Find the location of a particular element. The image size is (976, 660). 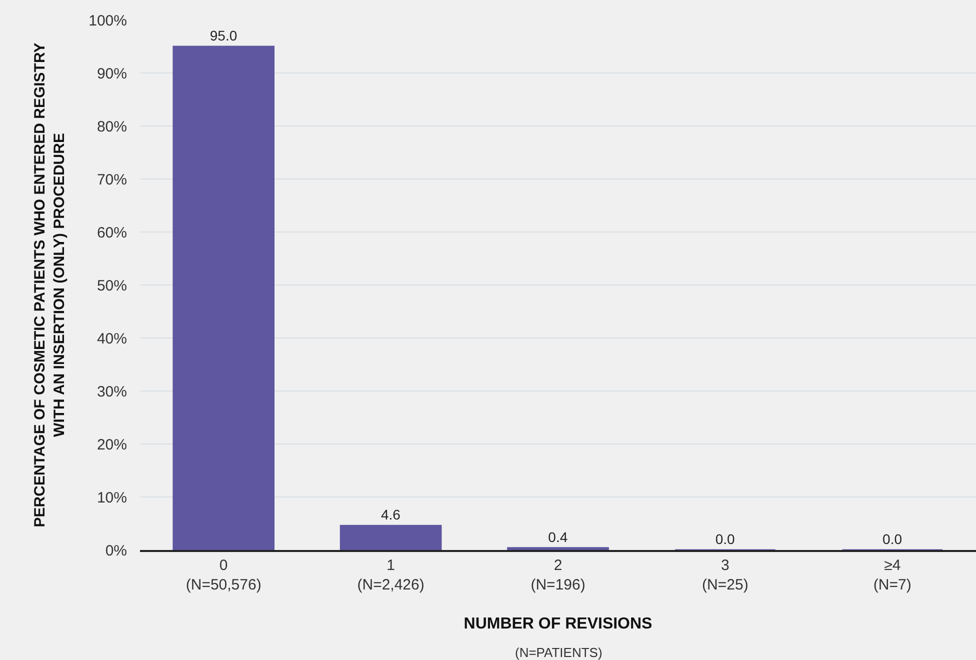

data-label: 0.4 is located at coordinates (558, 536).